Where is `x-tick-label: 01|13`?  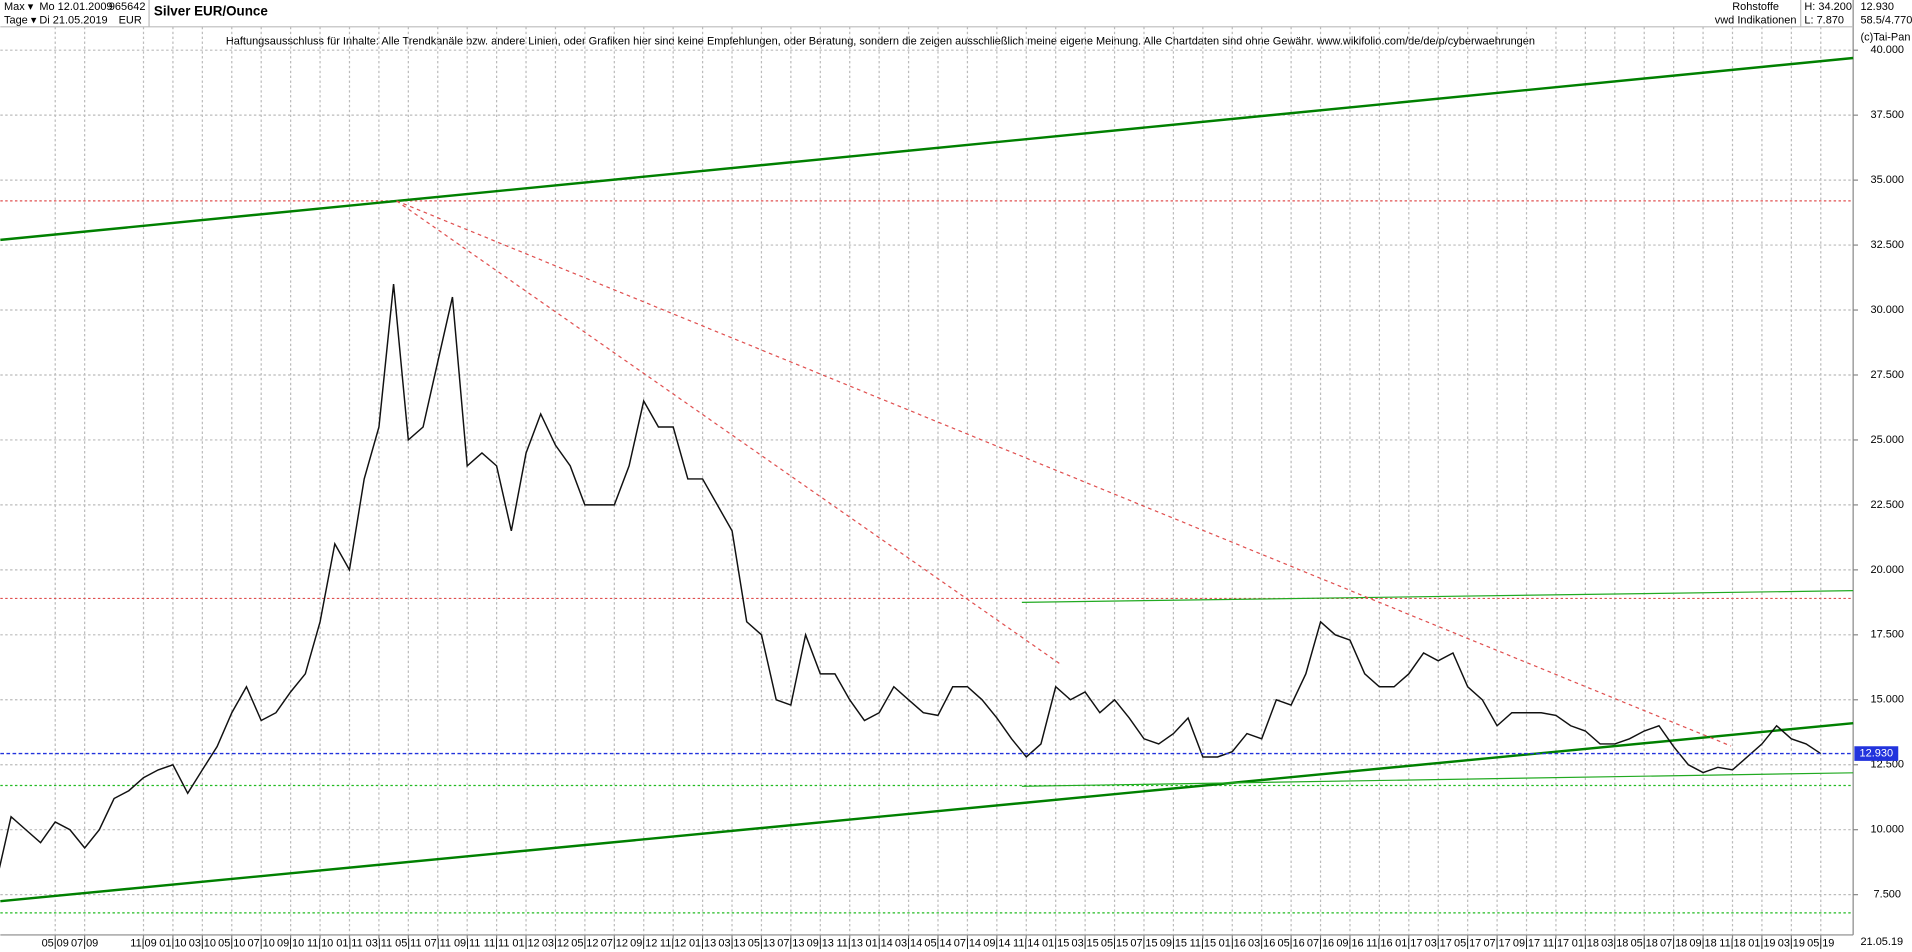 x-tick-label: 01|13 is located at coordinates (702, 943).